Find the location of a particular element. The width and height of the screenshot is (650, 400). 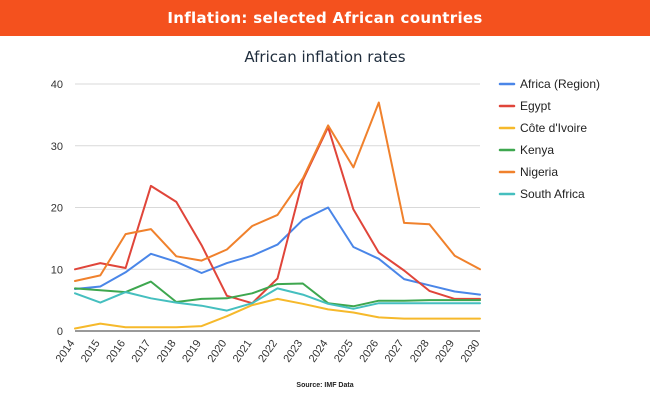

y-tick-label: 30 is located at coordinates (57, 147).